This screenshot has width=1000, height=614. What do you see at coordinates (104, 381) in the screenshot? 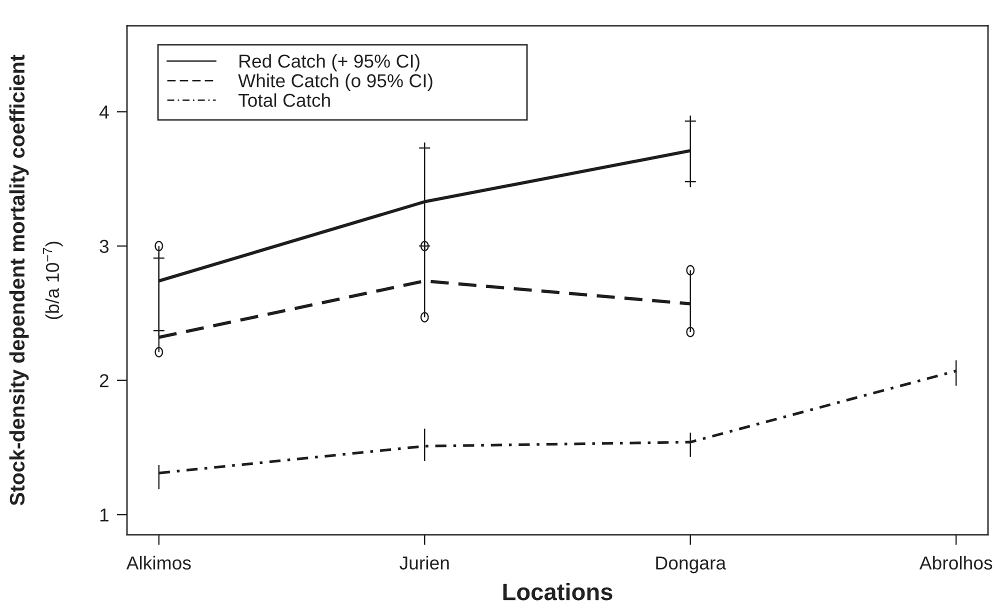
I see `y-tick-label: 2` at bounding box center [104, 381].